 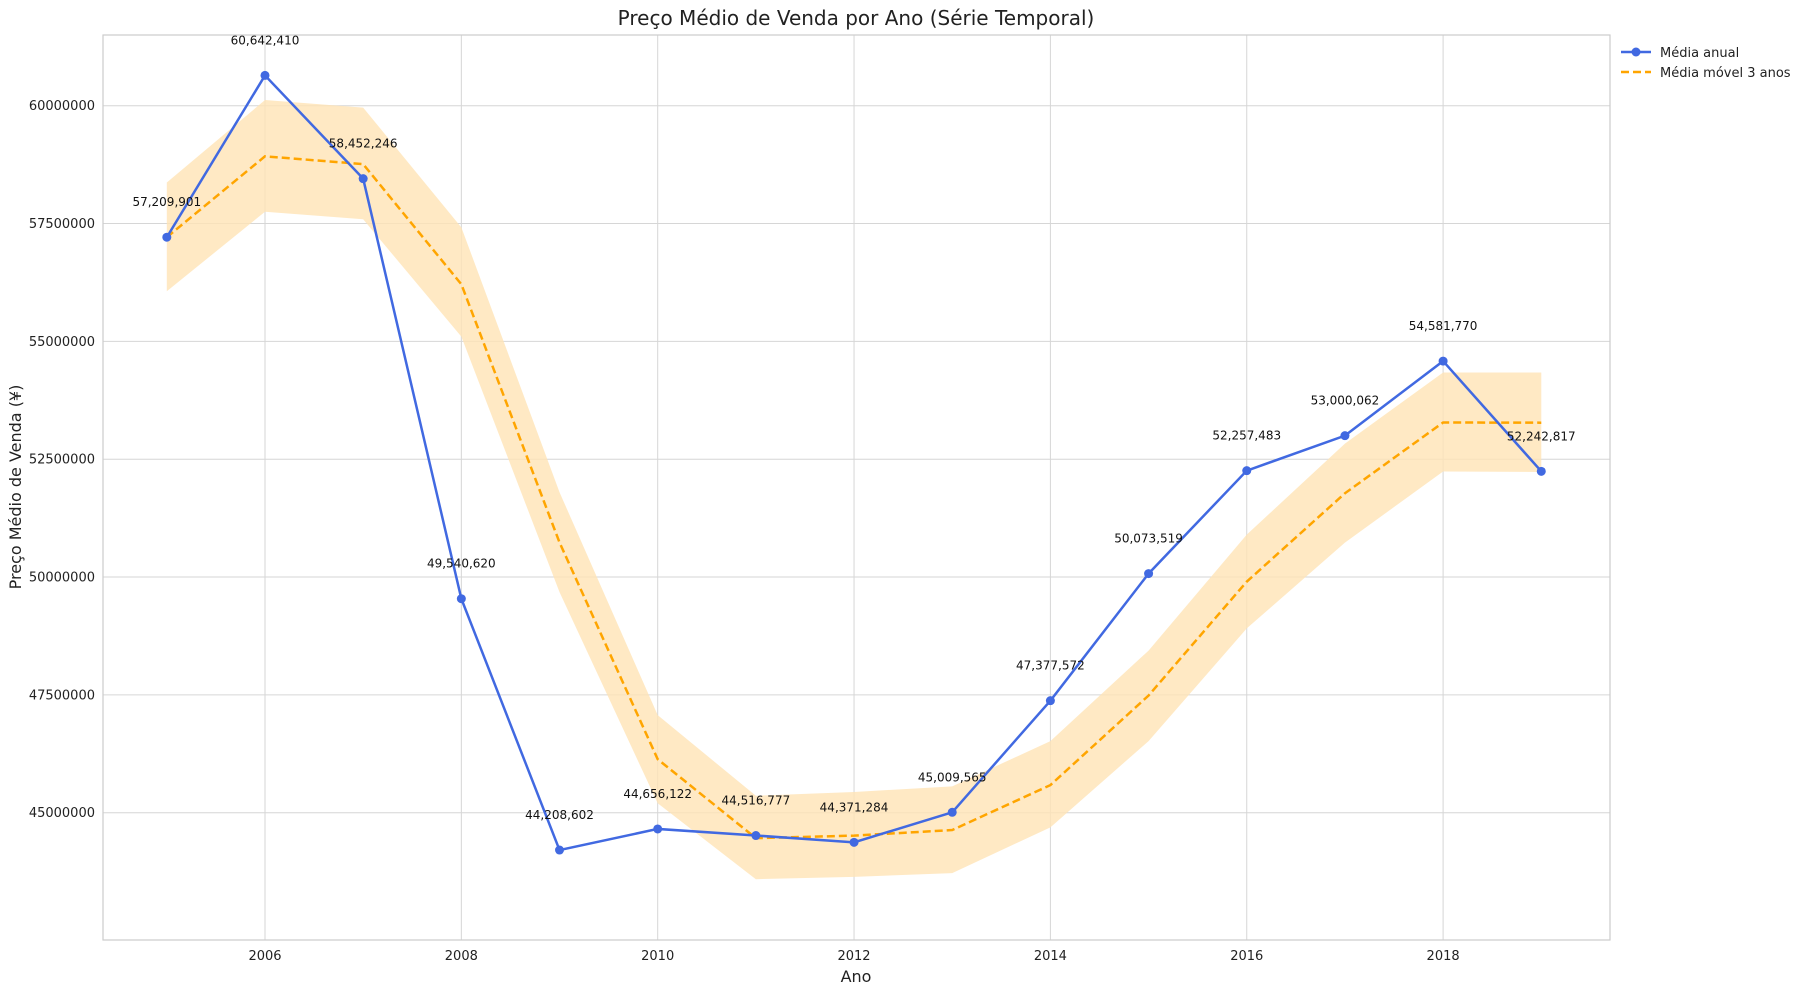 What do you see at coordinates (1699, 53) in the screenshot?
I see `legend-label-media-anual: Média anual` at bounding box center [1699, 53].